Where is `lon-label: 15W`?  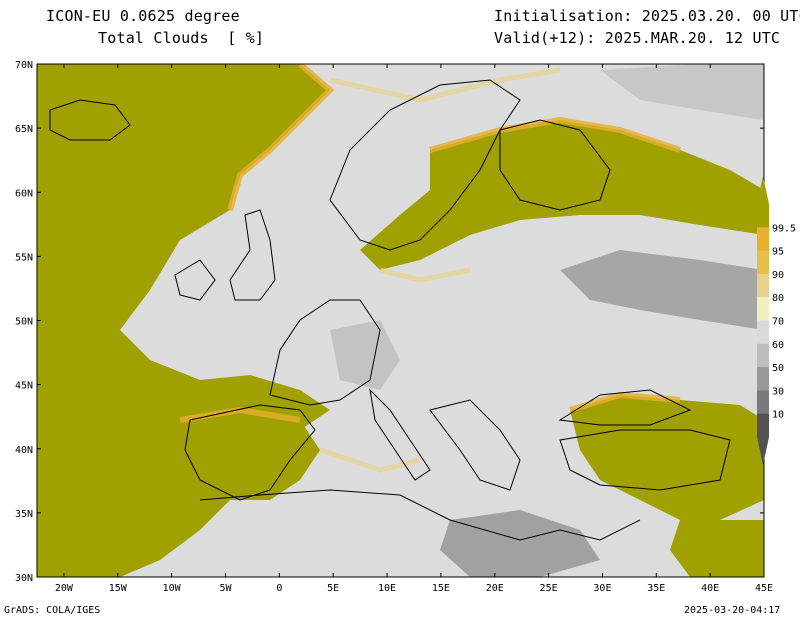
lon-label: 15W is located at coordinates (118, 588).